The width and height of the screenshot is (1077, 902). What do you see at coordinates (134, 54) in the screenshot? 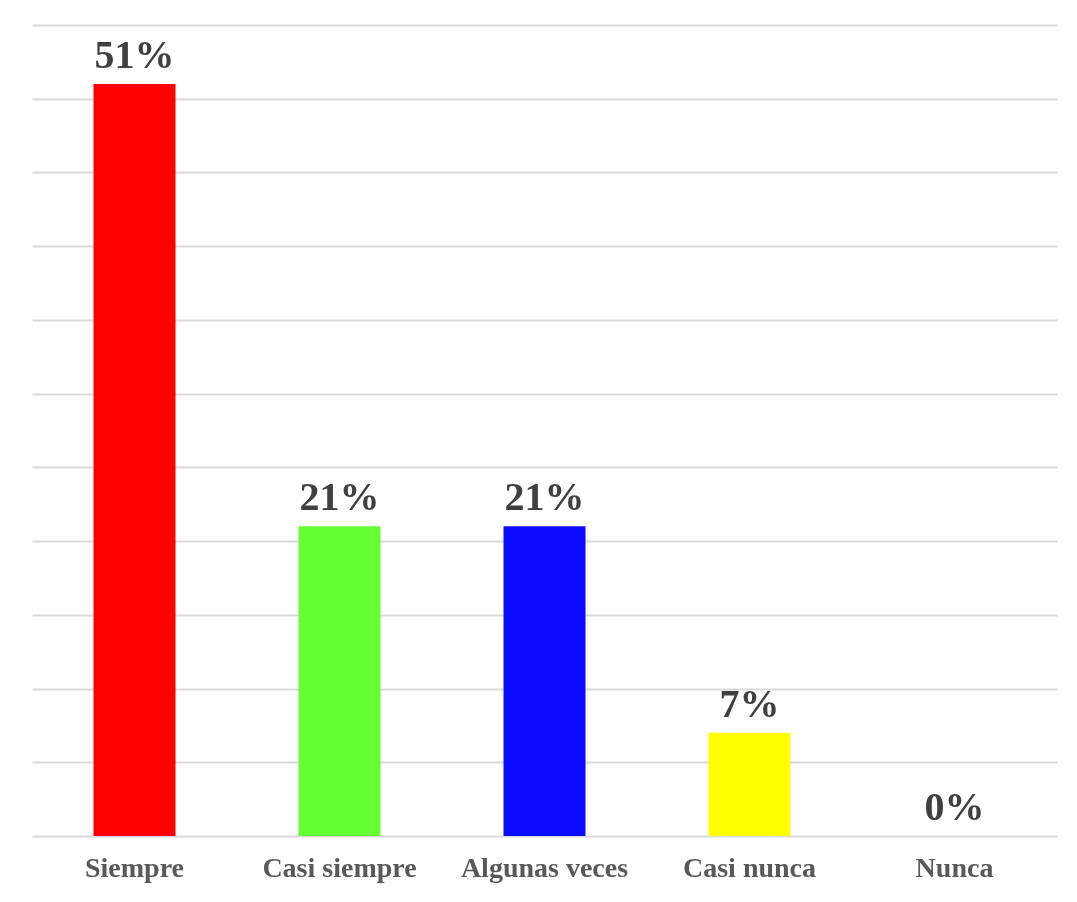
I see `data-label: 51%` at bounding box center [134, 54].